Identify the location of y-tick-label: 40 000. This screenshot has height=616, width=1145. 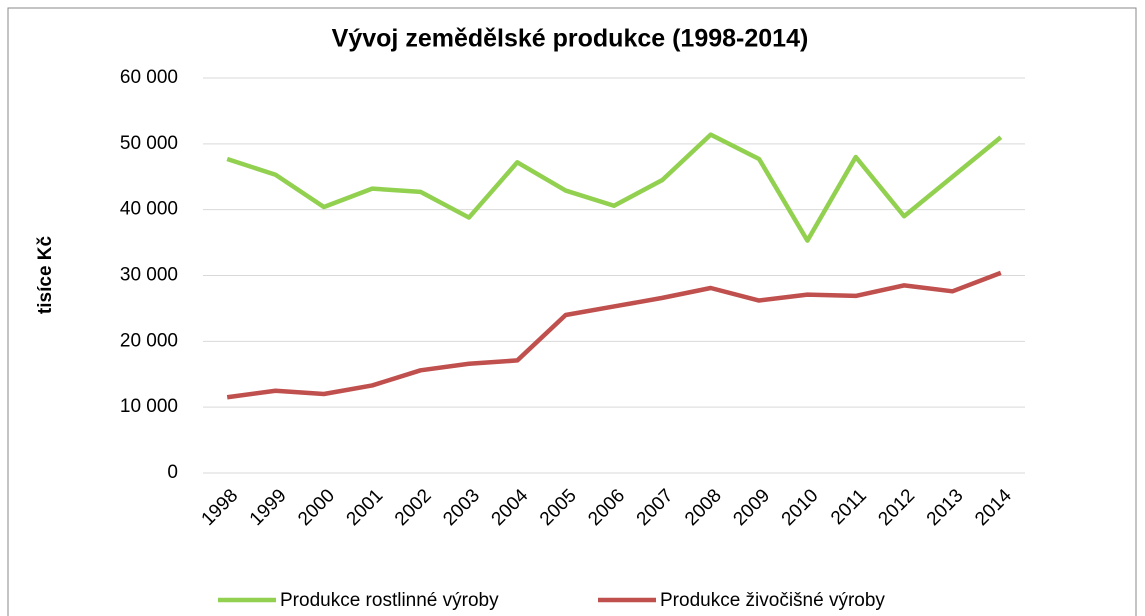
(149, 209).